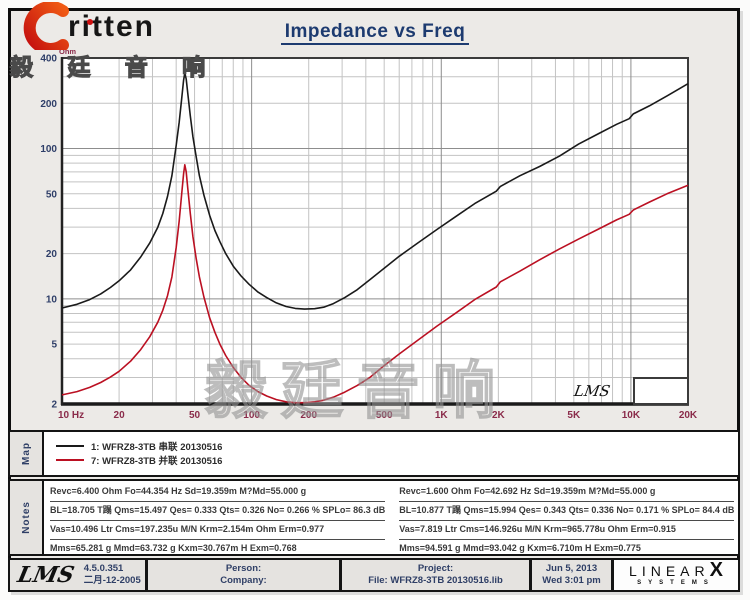 This screenshot has height=600, width=750. What do you see at coordinates (52, 254) in the screenshot?
I see `y-tick-label: 20` at bounding box center [52, 254].